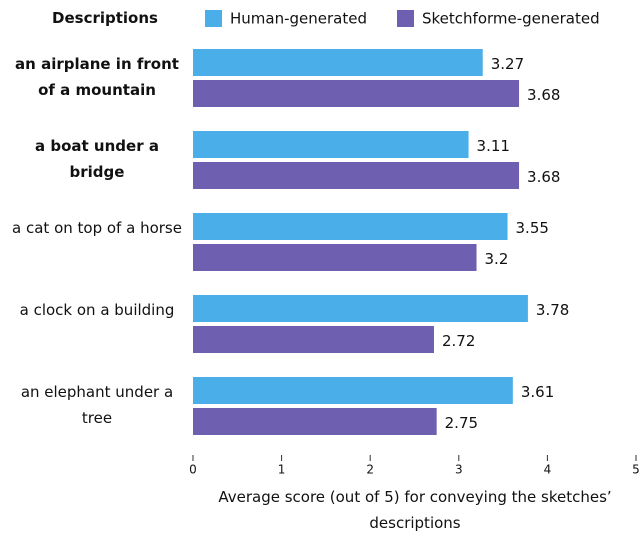 The width and height of the screenshot is (641, 535). What do you see at coordinates (636, 470) in the screenshot?
I see `x-tick-label: 5` at bounding box center [636, 470].